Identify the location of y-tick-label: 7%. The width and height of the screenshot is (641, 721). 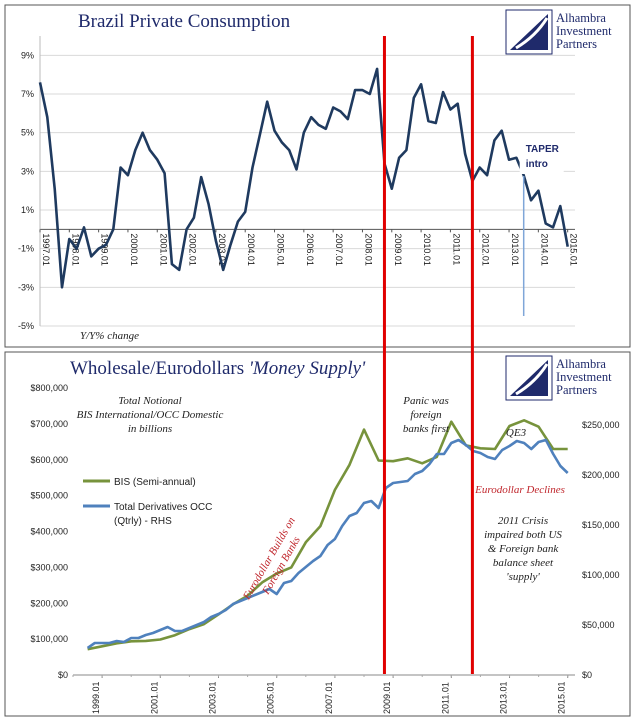
(27, 94).